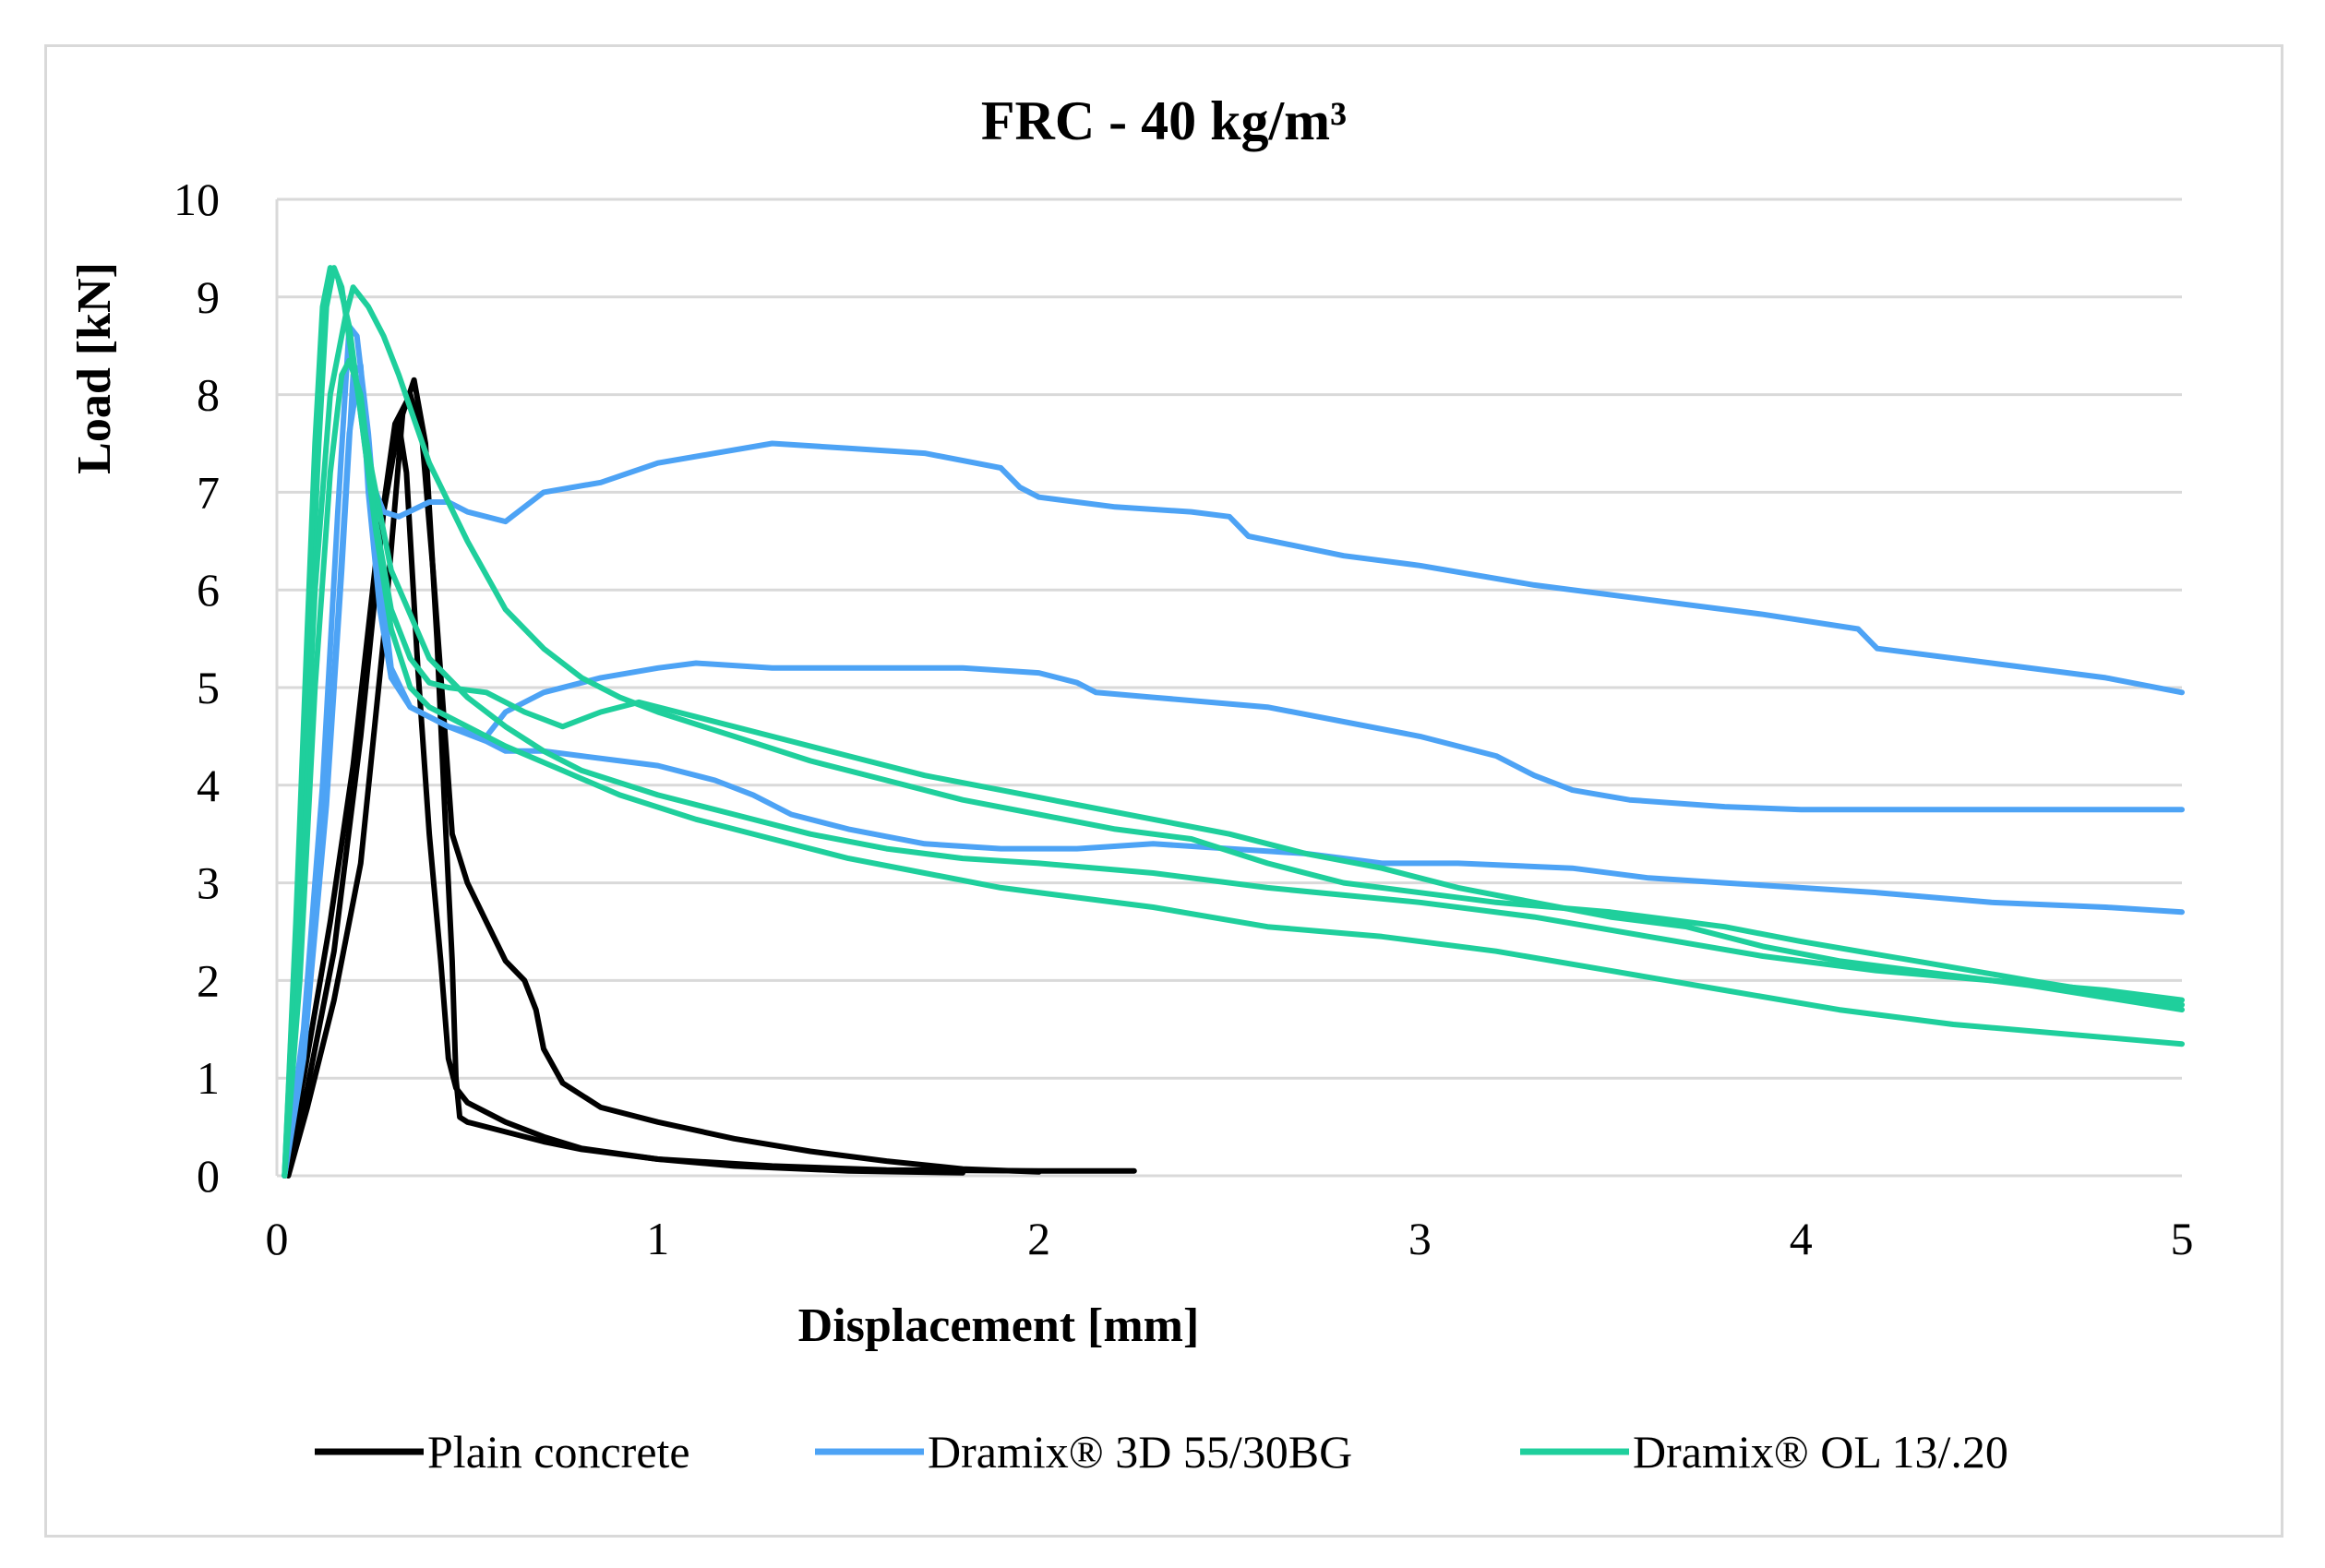  Describe the element at coordinates (208, 297) in the screenshot. I see `y-tick-label-9: 9` at that location.